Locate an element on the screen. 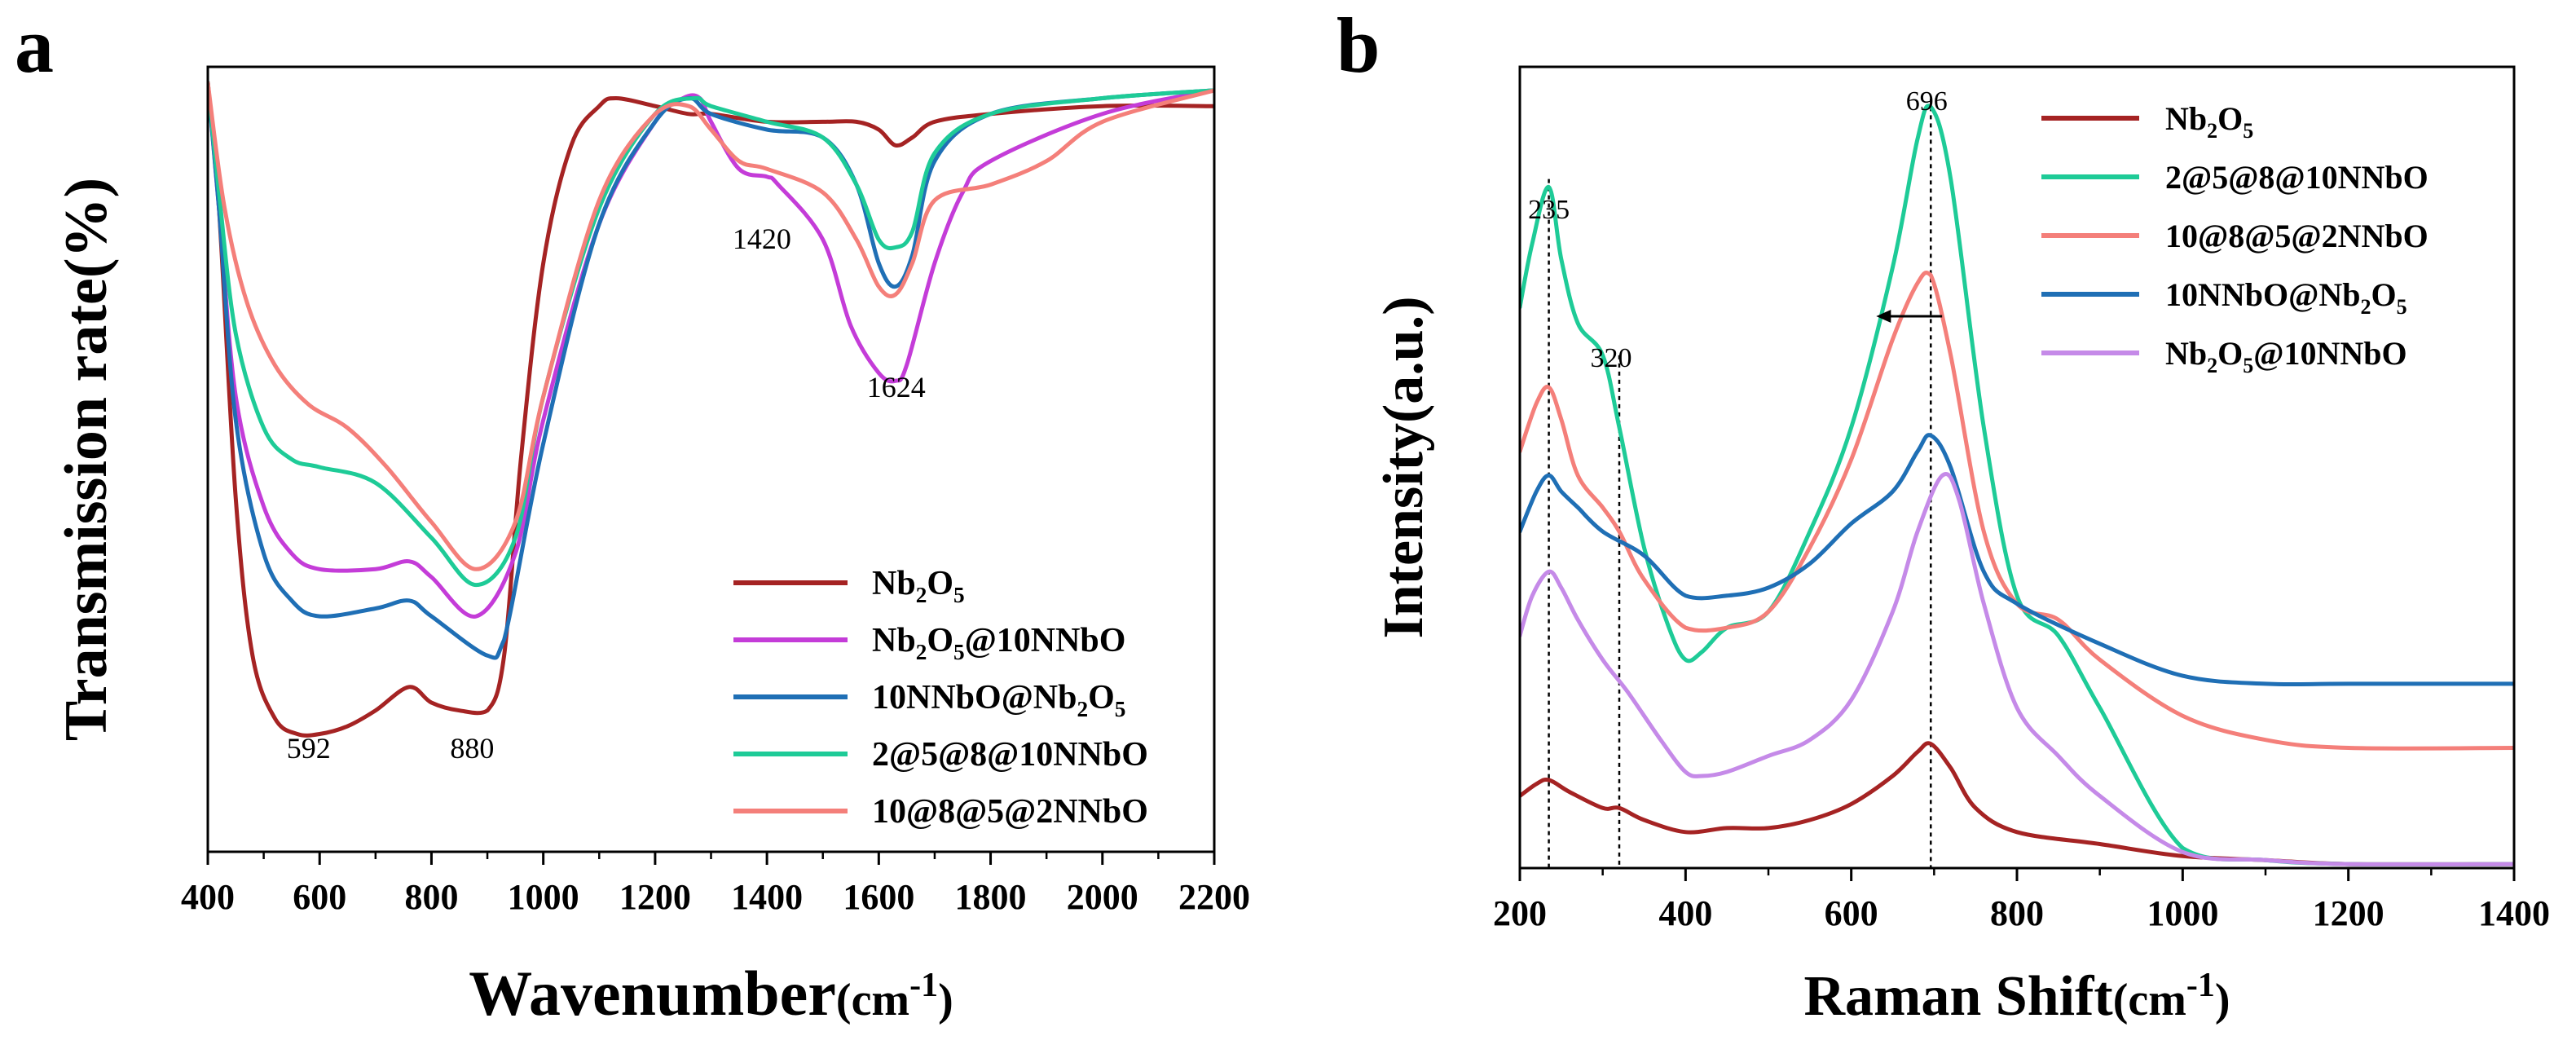 Image resolution: width=2576 pixels, height=1058 pixels. x-axis-label: Wavenumber(cm-1) is located at coordinates (711, 993).